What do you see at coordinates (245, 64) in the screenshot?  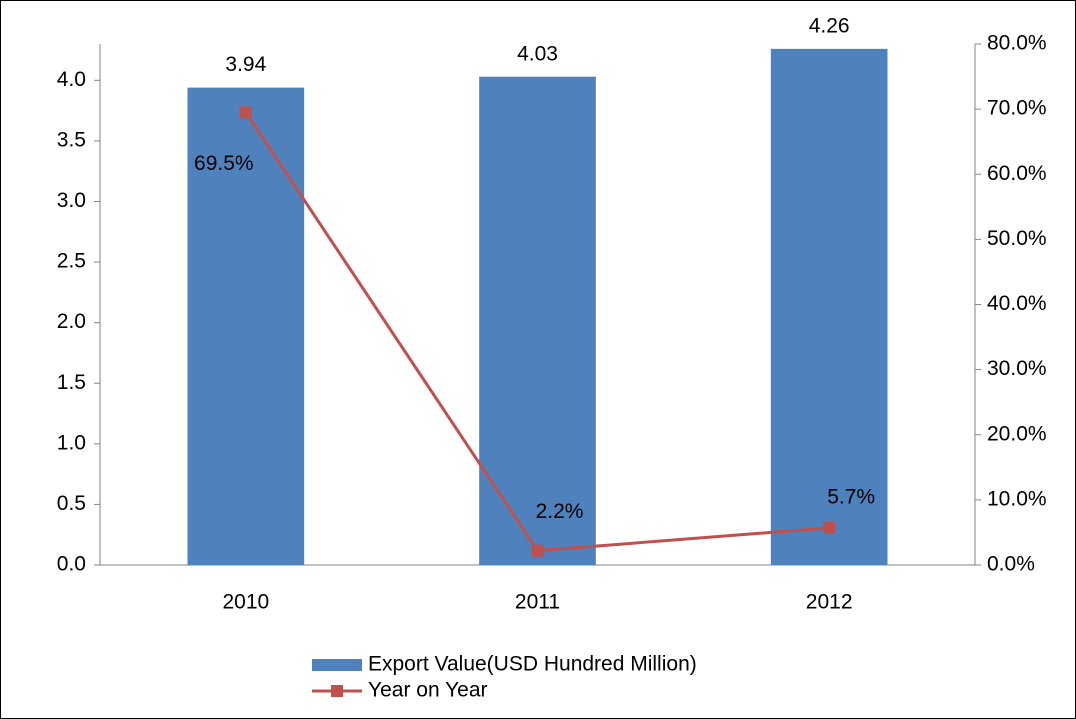 I see `bar-value-label: 3.94` at bounding box center [245, 64].